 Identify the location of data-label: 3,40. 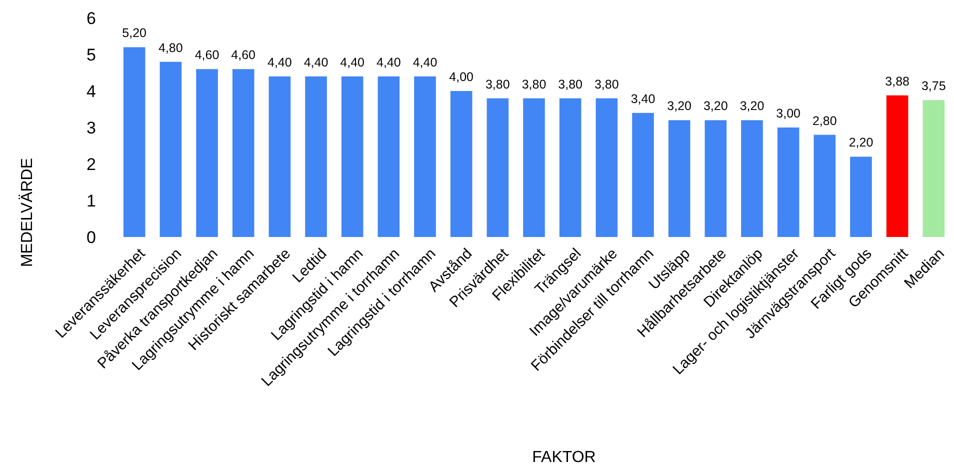
(643, 99).